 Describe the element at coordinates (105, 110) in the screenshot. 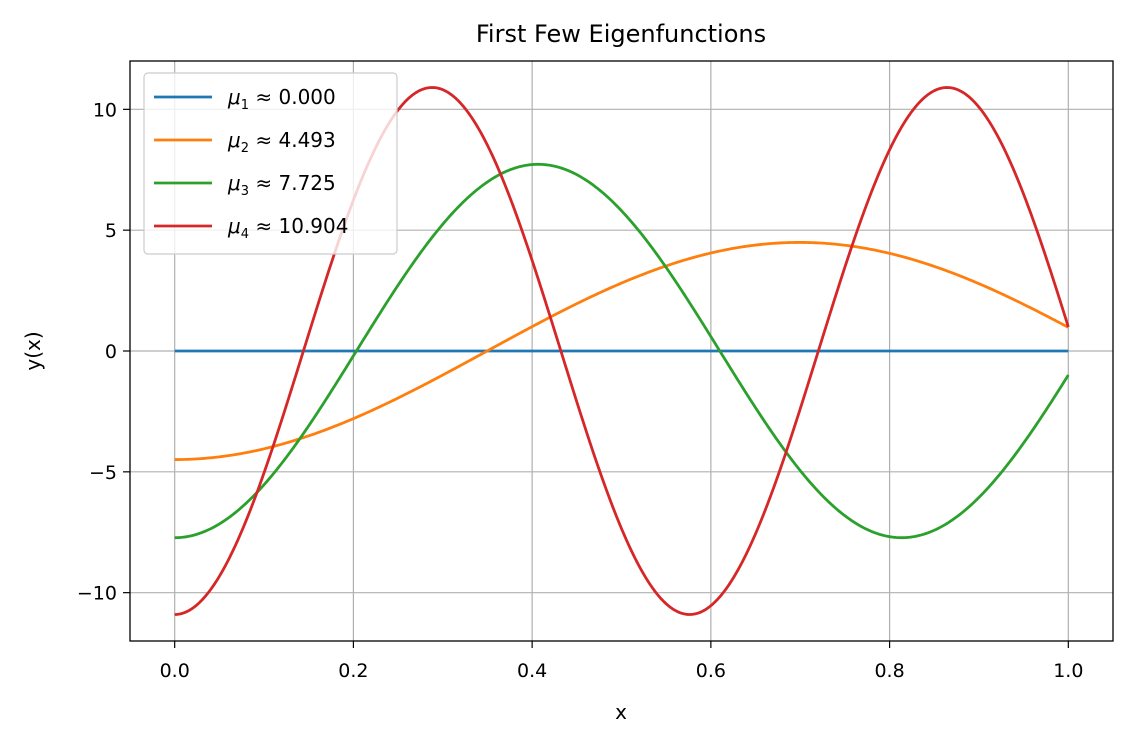

I see `y-tick-label: 10` at that location.